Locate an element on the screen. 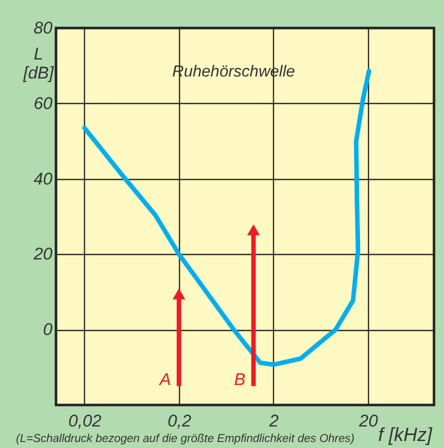  x-tick-label: 0,2 is located at coordinates (180, 421).